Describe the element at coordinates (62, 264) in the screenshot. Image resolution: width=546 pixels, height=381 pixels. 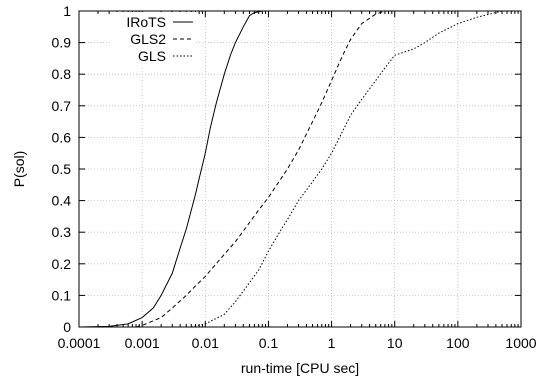
I see `y-tick-label: 0.2` at that location.